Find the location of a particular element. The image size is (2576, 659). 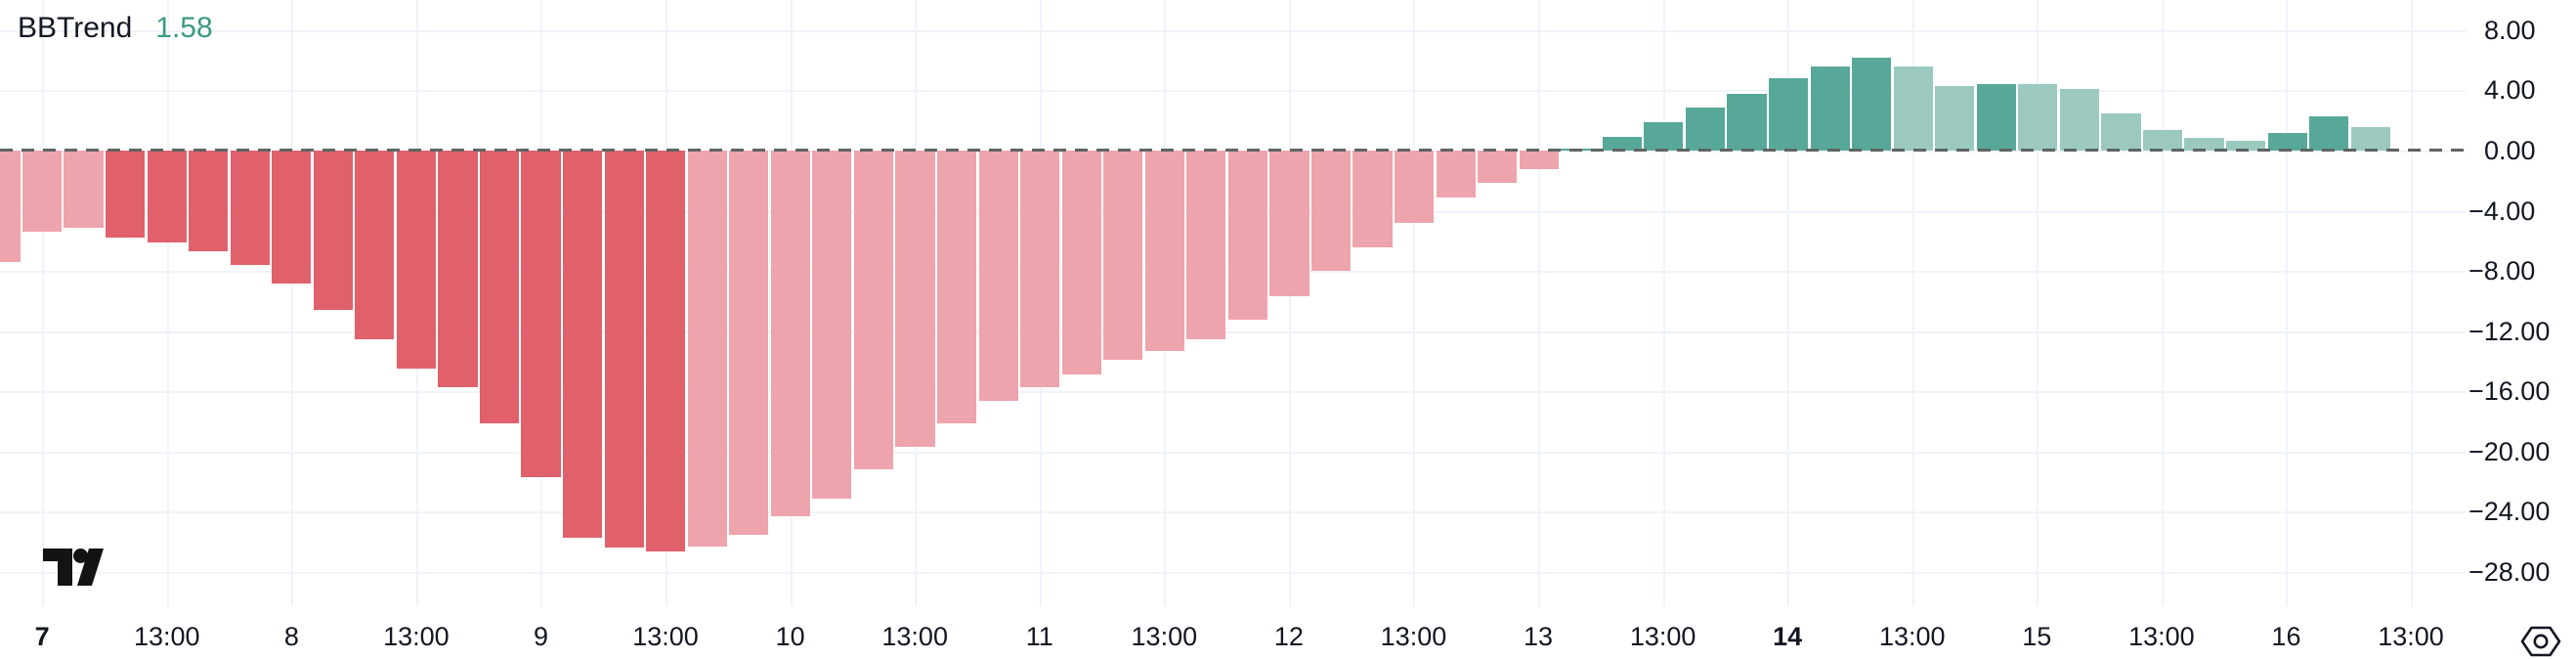

time-axis-label: 9 is located at coordinates (541, 636).